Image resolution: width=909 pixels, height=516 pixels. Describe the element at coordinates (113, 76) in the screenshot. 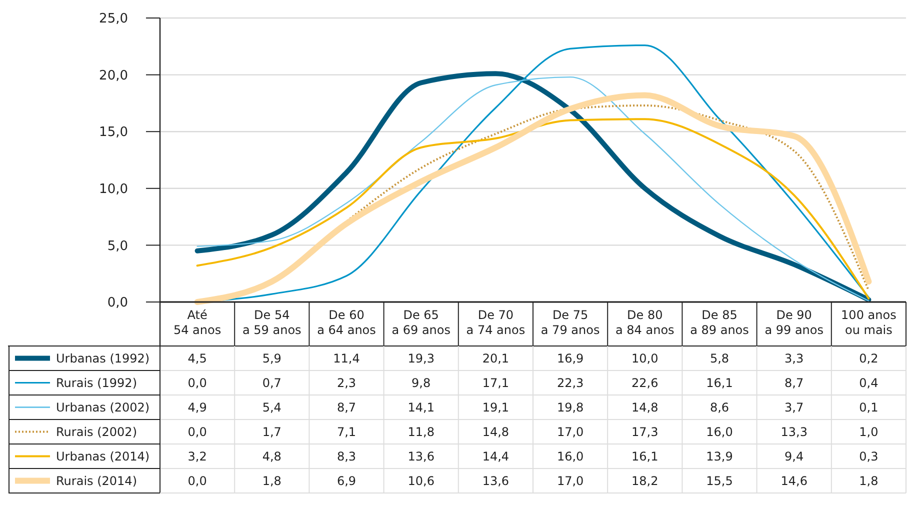

I see `y-tick-label: 20,0` at that location.